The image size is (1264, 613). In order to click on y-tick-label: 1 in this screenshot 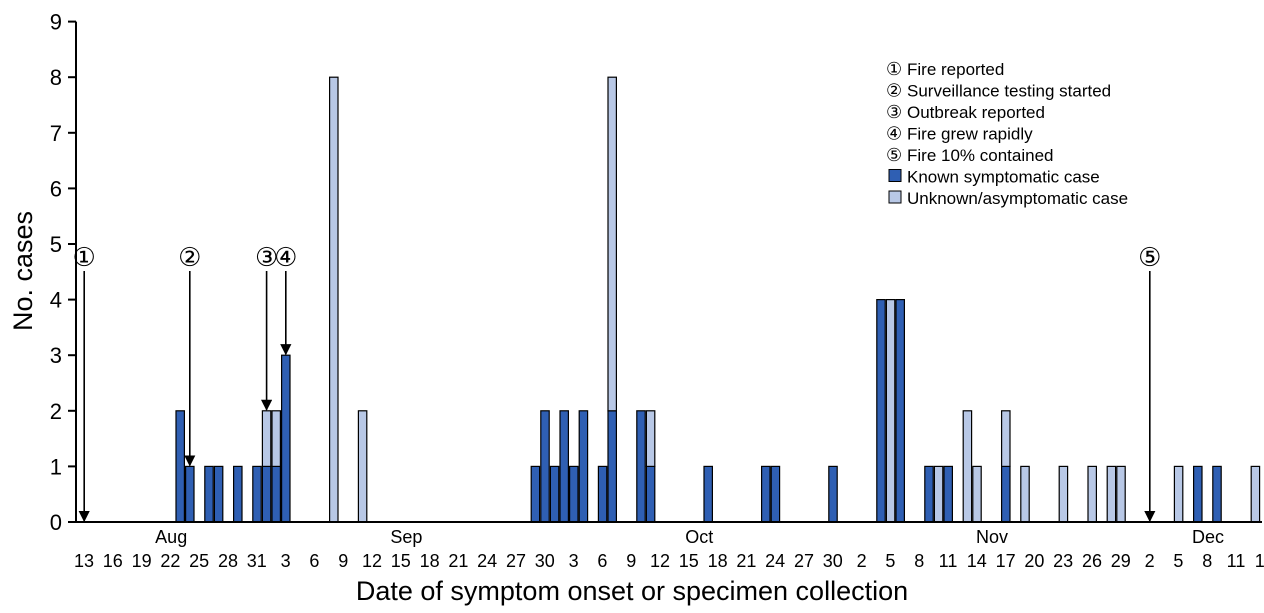, I will do `click(56, 466)`.